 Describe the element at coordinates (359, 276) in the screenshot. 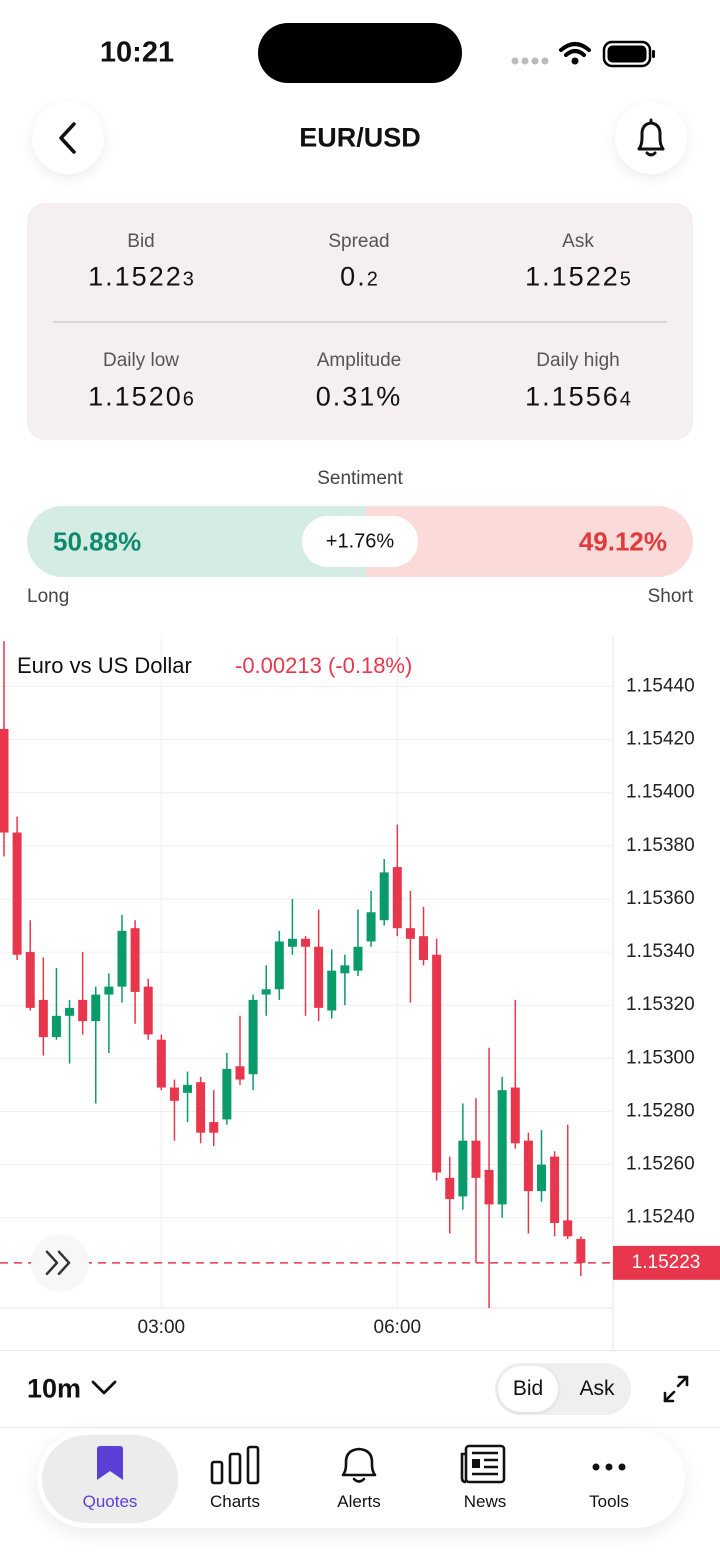

I see `quote-value: 0.2` at that location.